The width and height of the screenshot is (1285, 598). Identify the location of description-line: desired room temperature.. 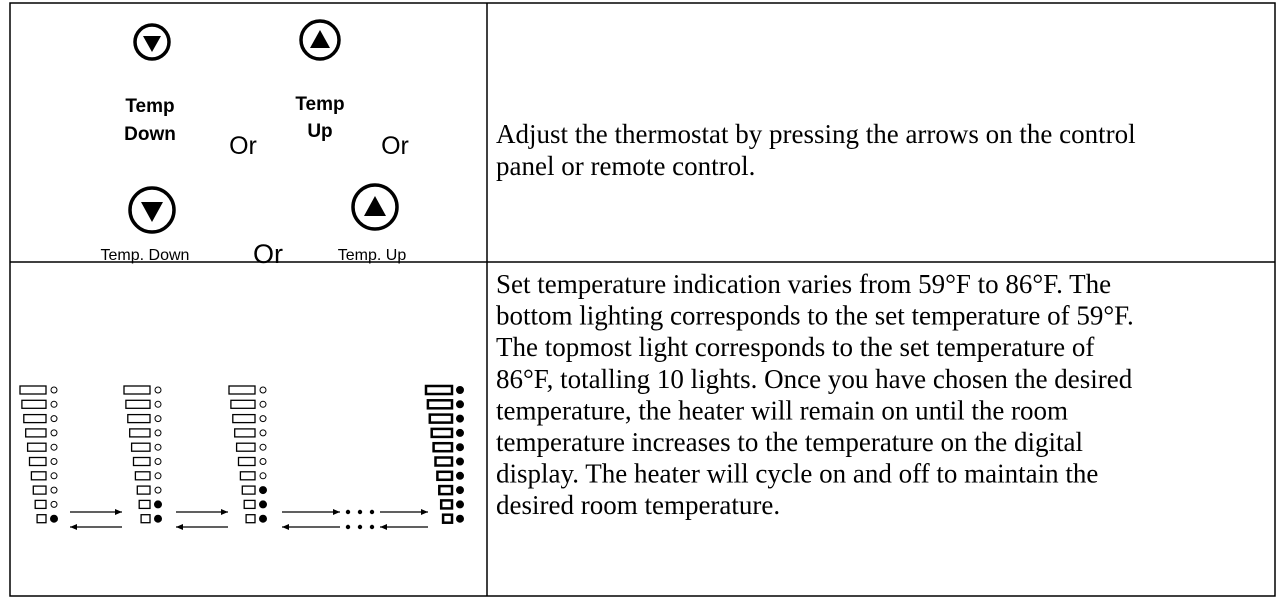
(638, 505).